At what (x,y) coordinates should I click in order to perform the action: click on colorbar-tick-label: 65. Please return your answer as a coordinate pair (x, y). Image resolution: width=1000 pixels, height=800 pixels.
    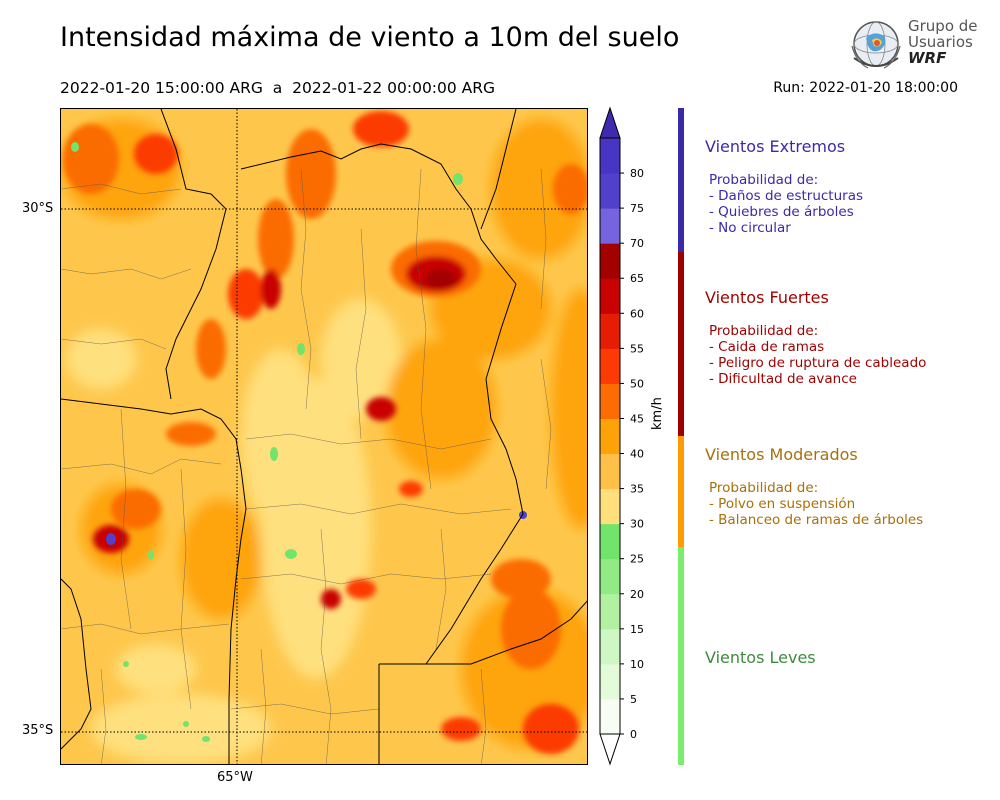
    Looking at the image, I should click on (637, 278).